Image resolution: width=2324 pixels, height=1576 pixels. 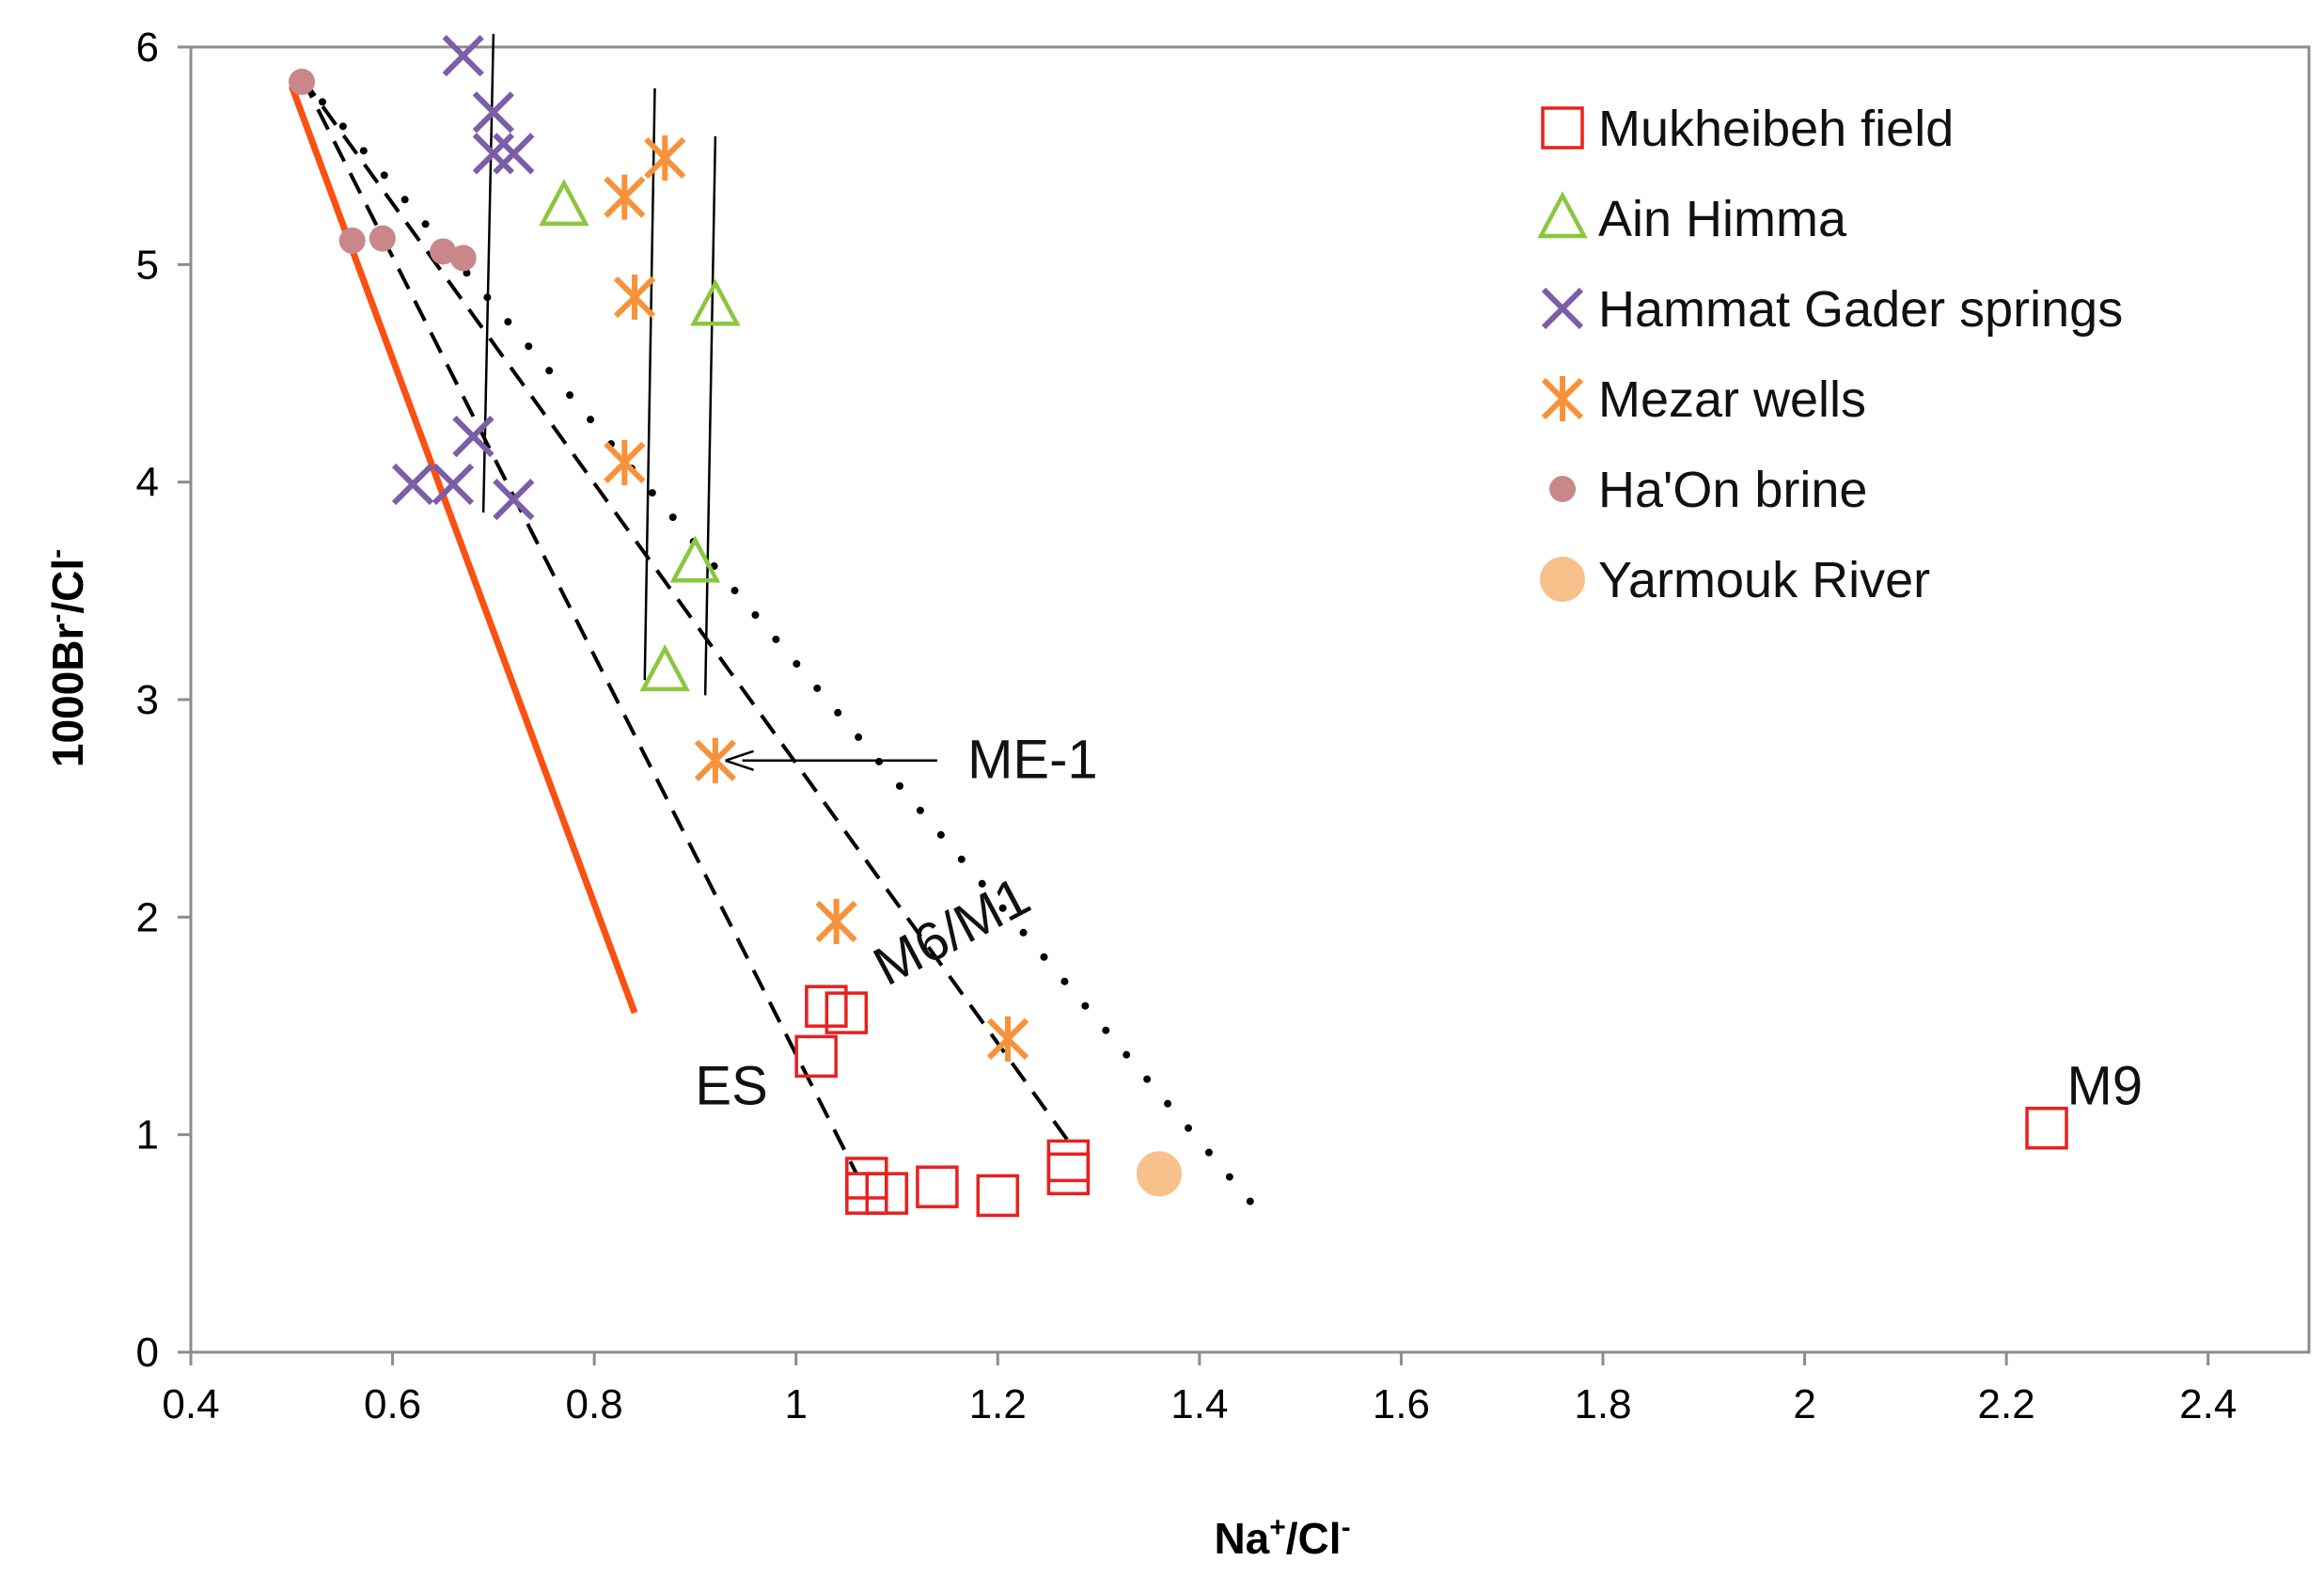 What do you see at coordinates (2105, 1085) in the screenshot?
I see `annotation-label: M9` at bounding box center [2105, 1085].